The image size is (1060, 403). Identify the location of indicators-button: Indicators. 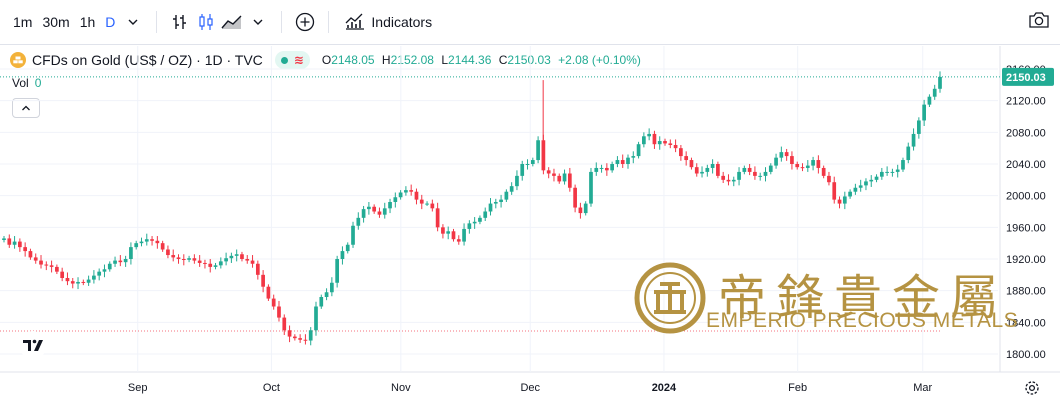
(388, 22).